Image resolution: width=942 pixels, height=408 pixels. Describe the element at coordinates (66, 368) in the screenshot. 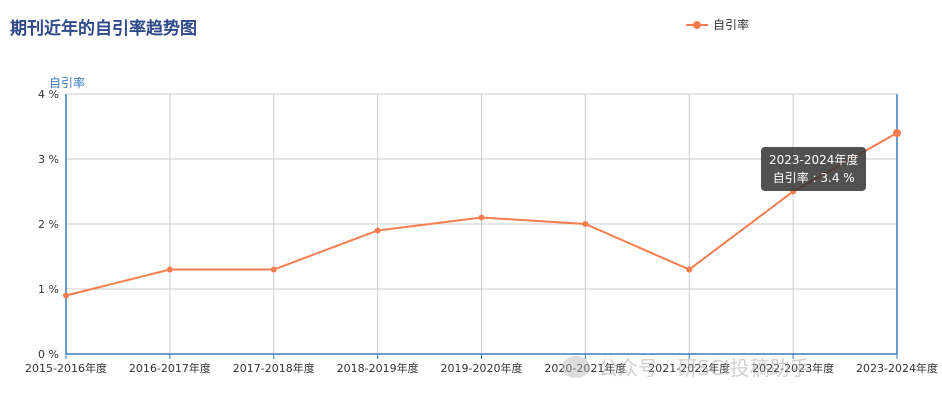

I see `x-tick-label: 2015-2016年度` at that location.